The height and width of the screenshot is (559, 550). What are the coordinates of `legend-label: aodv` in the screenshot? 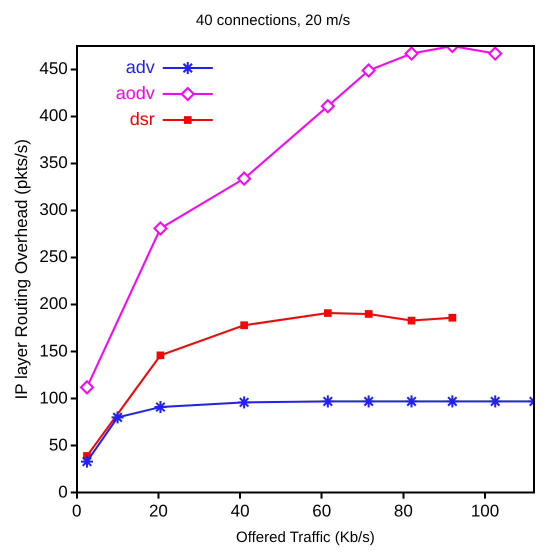 It's located at (135, 92).